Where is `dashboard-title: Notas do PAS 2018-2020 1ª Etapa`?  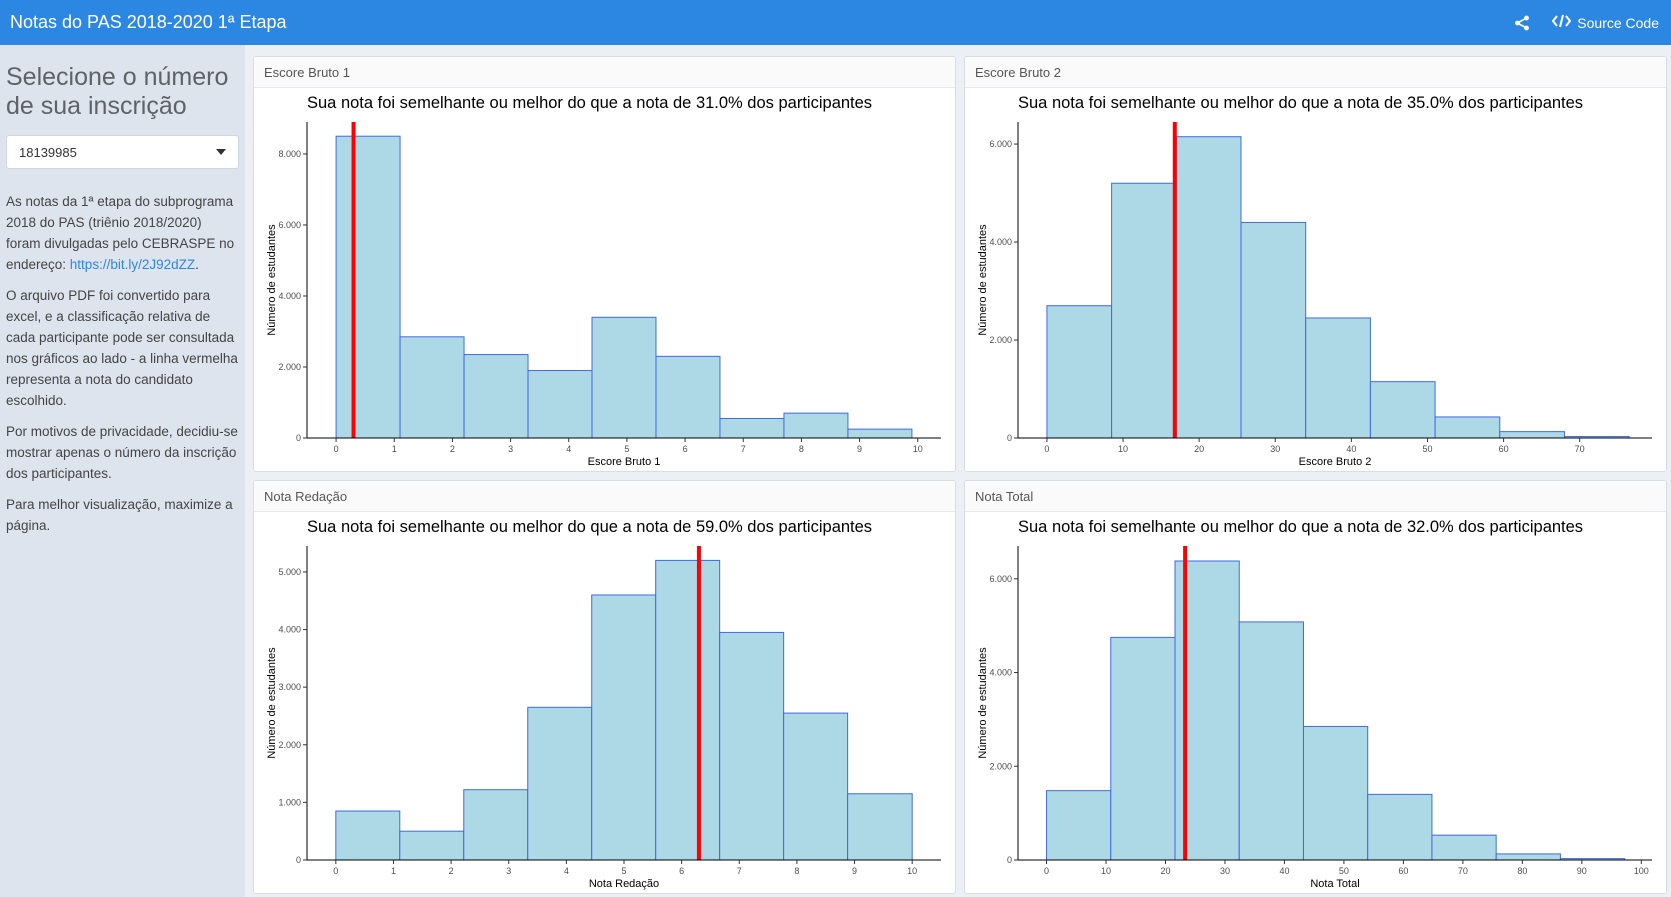 dashboard-title: Notas do PAS 2018-2020 1ª Etapa is located at coordinates (148, 22).